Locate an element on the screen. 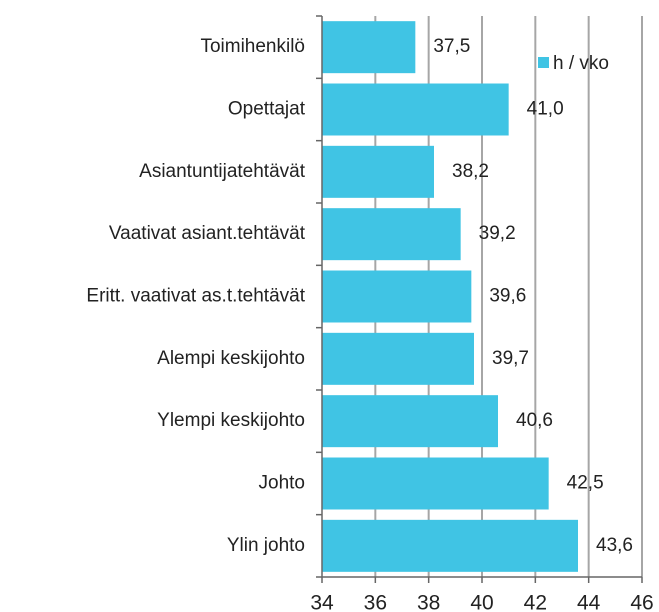 This screenshot has height=612, width=659. y-tick-label: Toimihenkilö is located at coordinates (252, 46).